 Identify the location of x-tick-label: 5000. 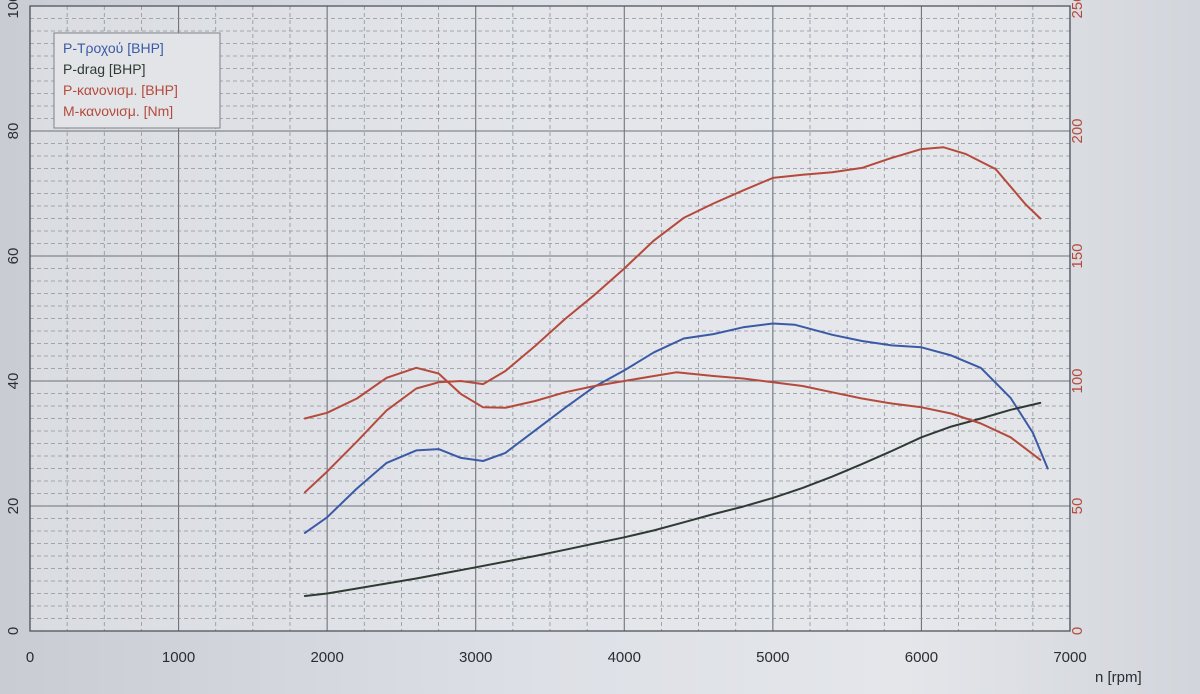
(772, 657).